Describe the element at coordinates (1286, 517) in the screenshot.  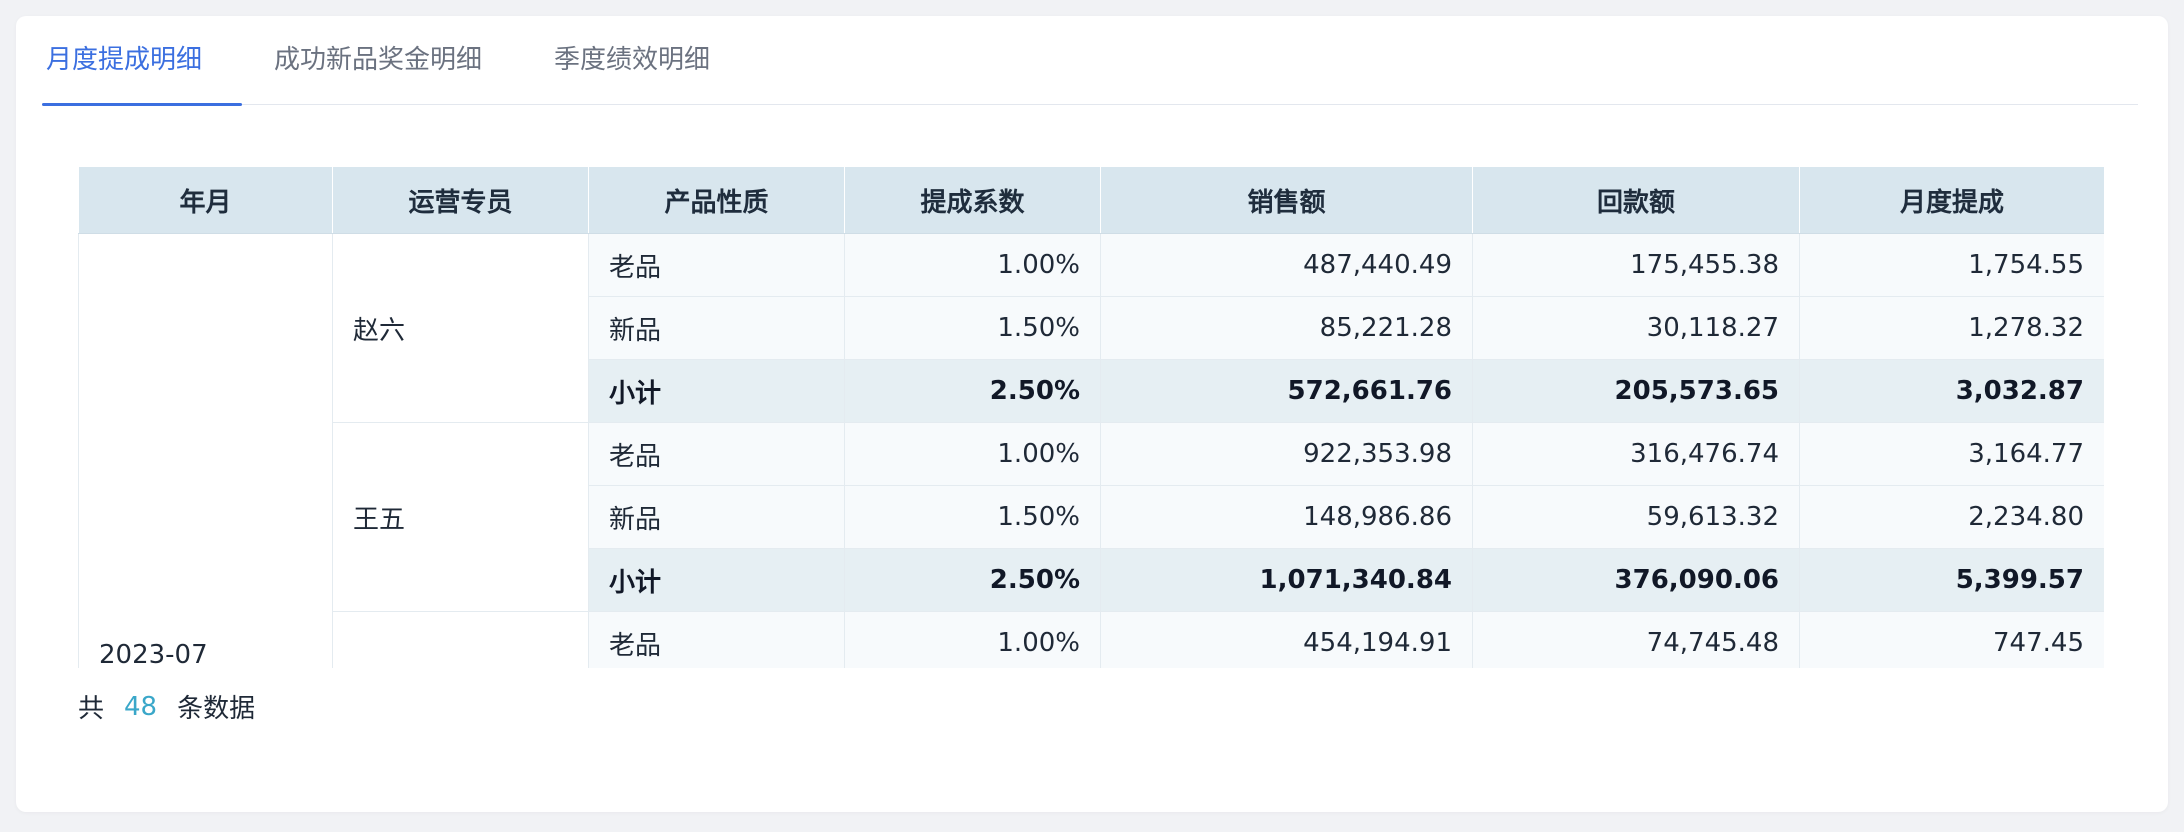
I see `cell-sales: 148,986.86` at that location.